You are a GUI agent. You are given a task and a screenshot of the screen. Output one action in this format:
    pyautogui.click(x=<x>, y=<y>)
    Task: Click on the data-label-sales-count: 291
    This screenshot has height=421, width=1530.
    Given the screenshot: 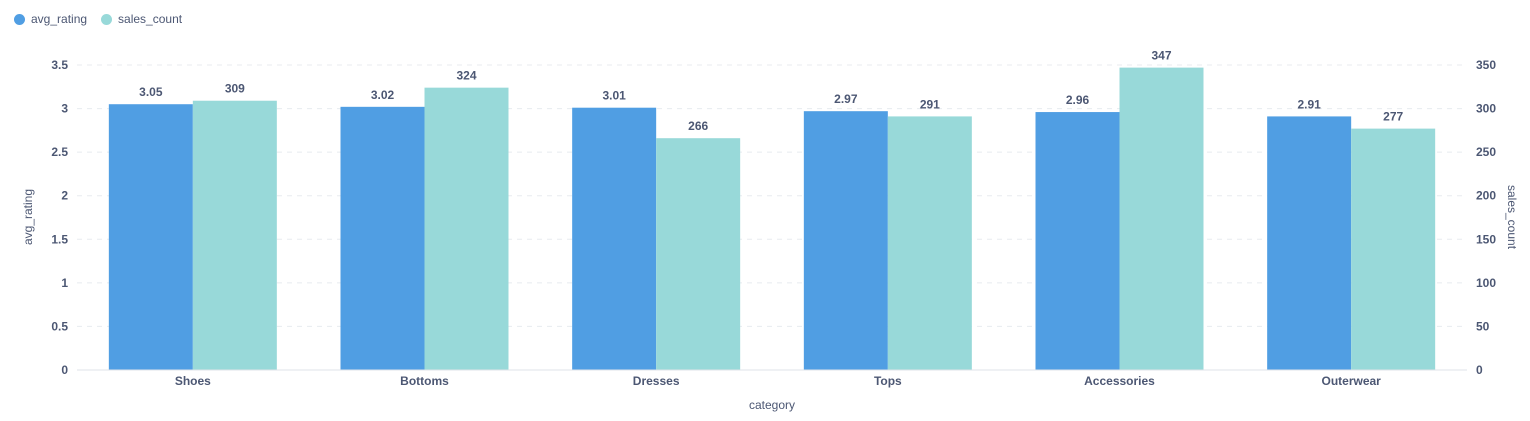 What is the action you would take?
    pyautogui.click(x=930, y=104)
    